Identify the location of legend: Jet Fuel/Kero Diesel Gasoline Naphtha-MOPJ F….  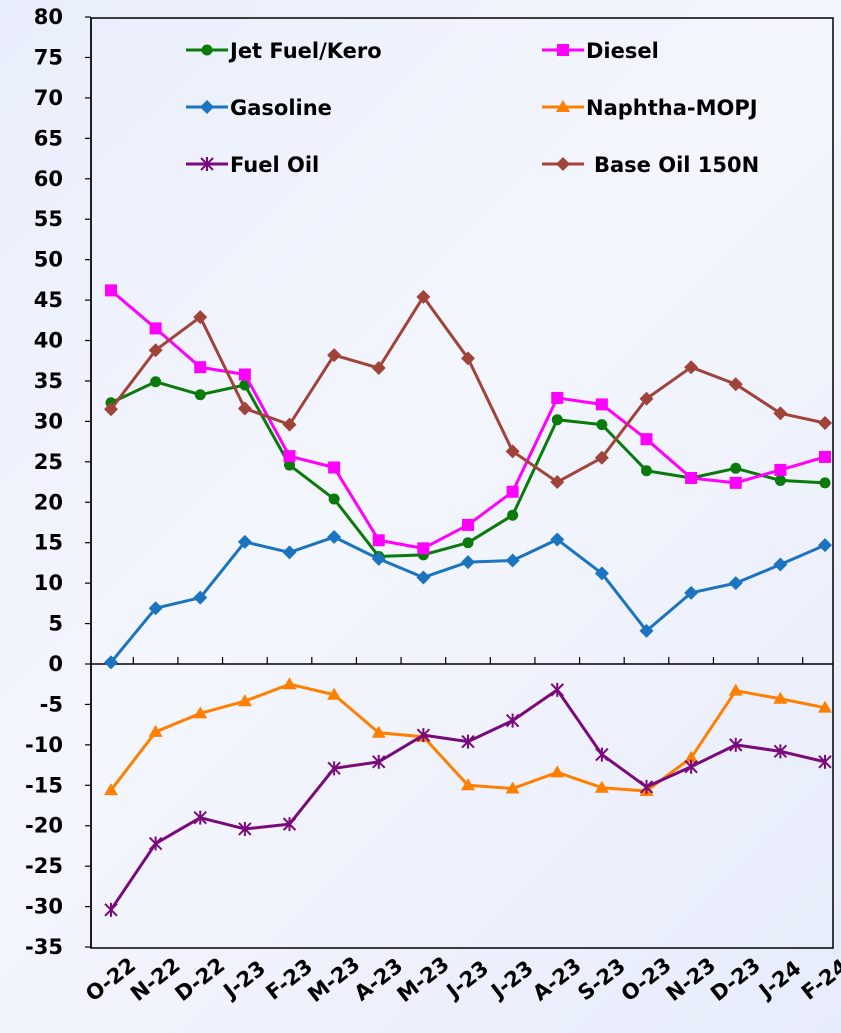
(472, 108).